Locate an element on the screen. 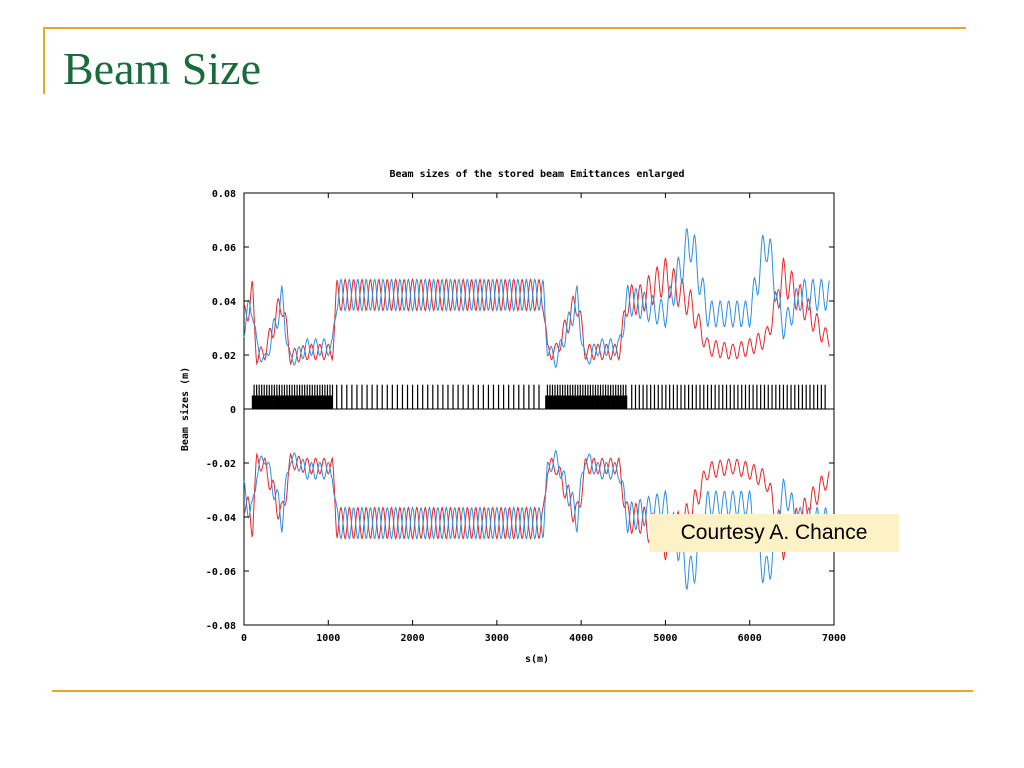  x-tick-label: 6000 is located at coordinates (750, 638).